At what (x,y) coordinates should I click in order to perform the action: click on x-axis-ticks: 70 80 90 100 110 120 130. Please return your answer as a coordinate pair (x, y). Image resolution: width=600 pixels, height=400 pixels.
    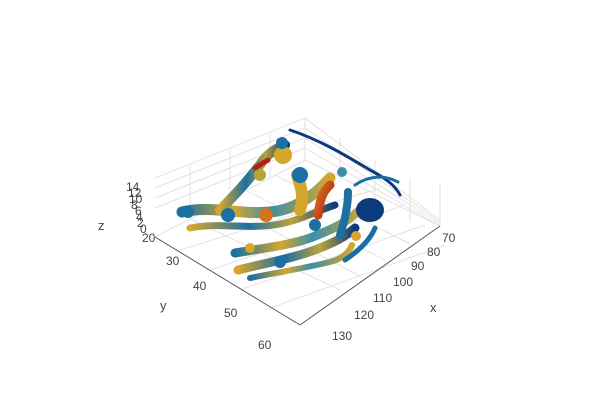
    Looking at the image, I should click on (394, 287).